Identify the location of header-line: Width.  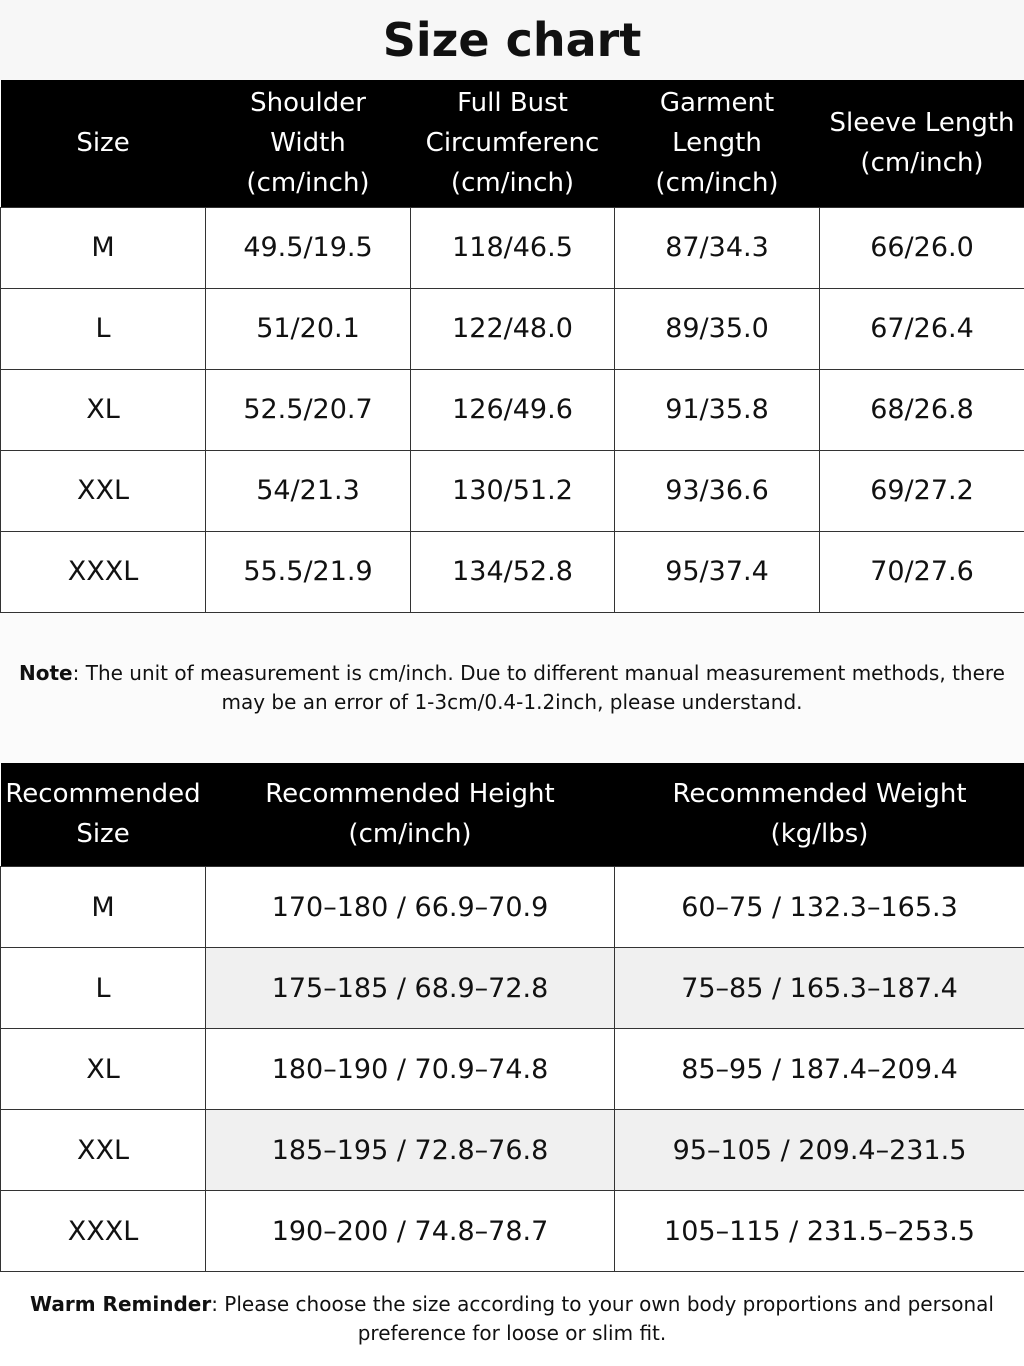
(308, 143).